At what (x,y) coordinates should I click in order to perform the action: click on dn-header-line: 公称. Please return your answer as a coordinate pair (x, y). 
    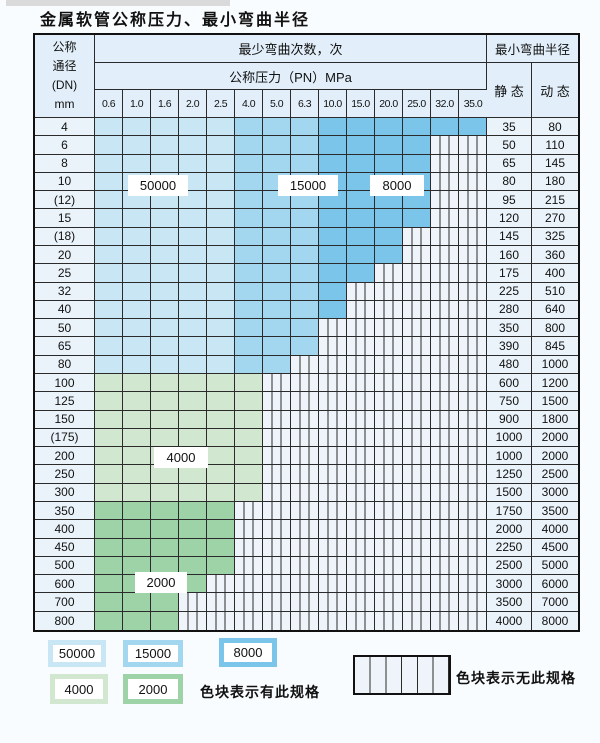
    Looking at the image, I should click on (64, 47).